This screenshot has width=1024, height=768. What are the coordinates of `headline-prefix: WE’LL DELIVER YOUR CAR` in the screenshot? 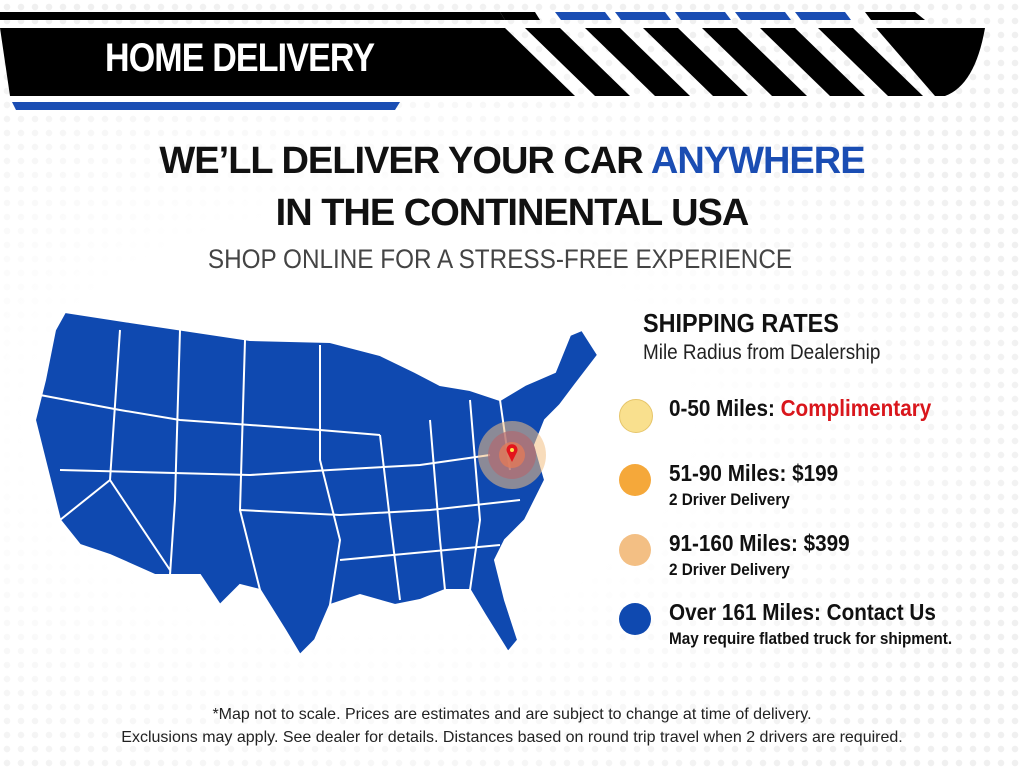 It's located at (405, 161).